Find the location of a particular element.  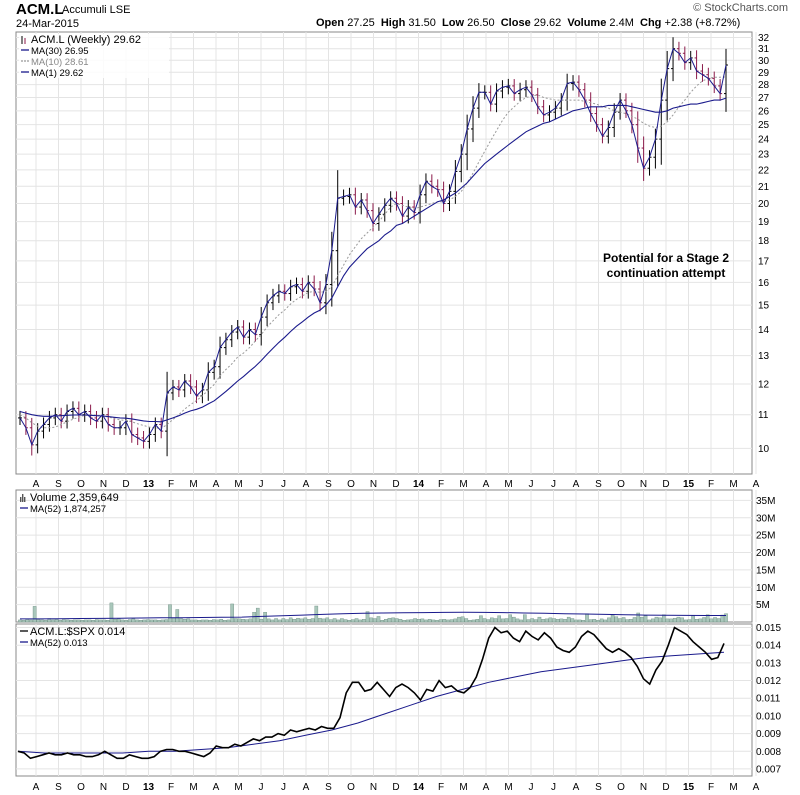

open-value: 27.25 is located at coordinates (361, 23).